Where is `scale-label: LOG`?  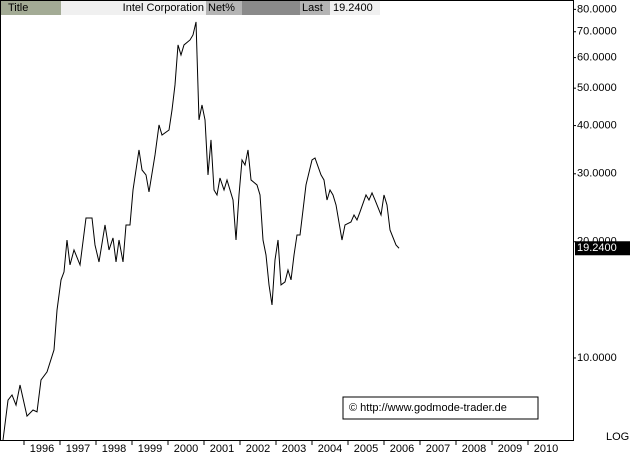 scale-label: LOG is located at coordinates (617, 437).